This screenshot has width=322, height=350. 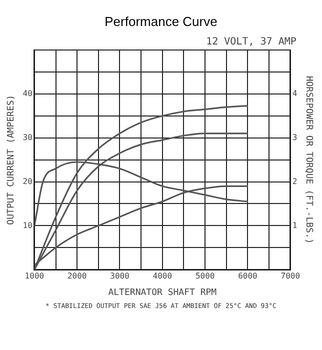 What do you see at coordinates (27, 181) in the screenshot?
I see `y-tick-label: 20` at bounding box center [27, 181].